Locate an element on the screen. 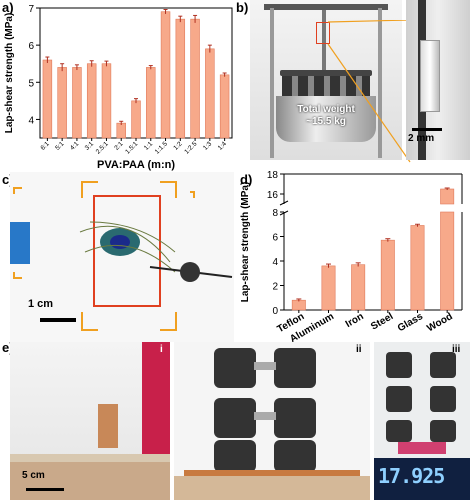 This screenshot has width=470, height=500. xtick-label-d-2: Iron is located at coordinates (355, 320).